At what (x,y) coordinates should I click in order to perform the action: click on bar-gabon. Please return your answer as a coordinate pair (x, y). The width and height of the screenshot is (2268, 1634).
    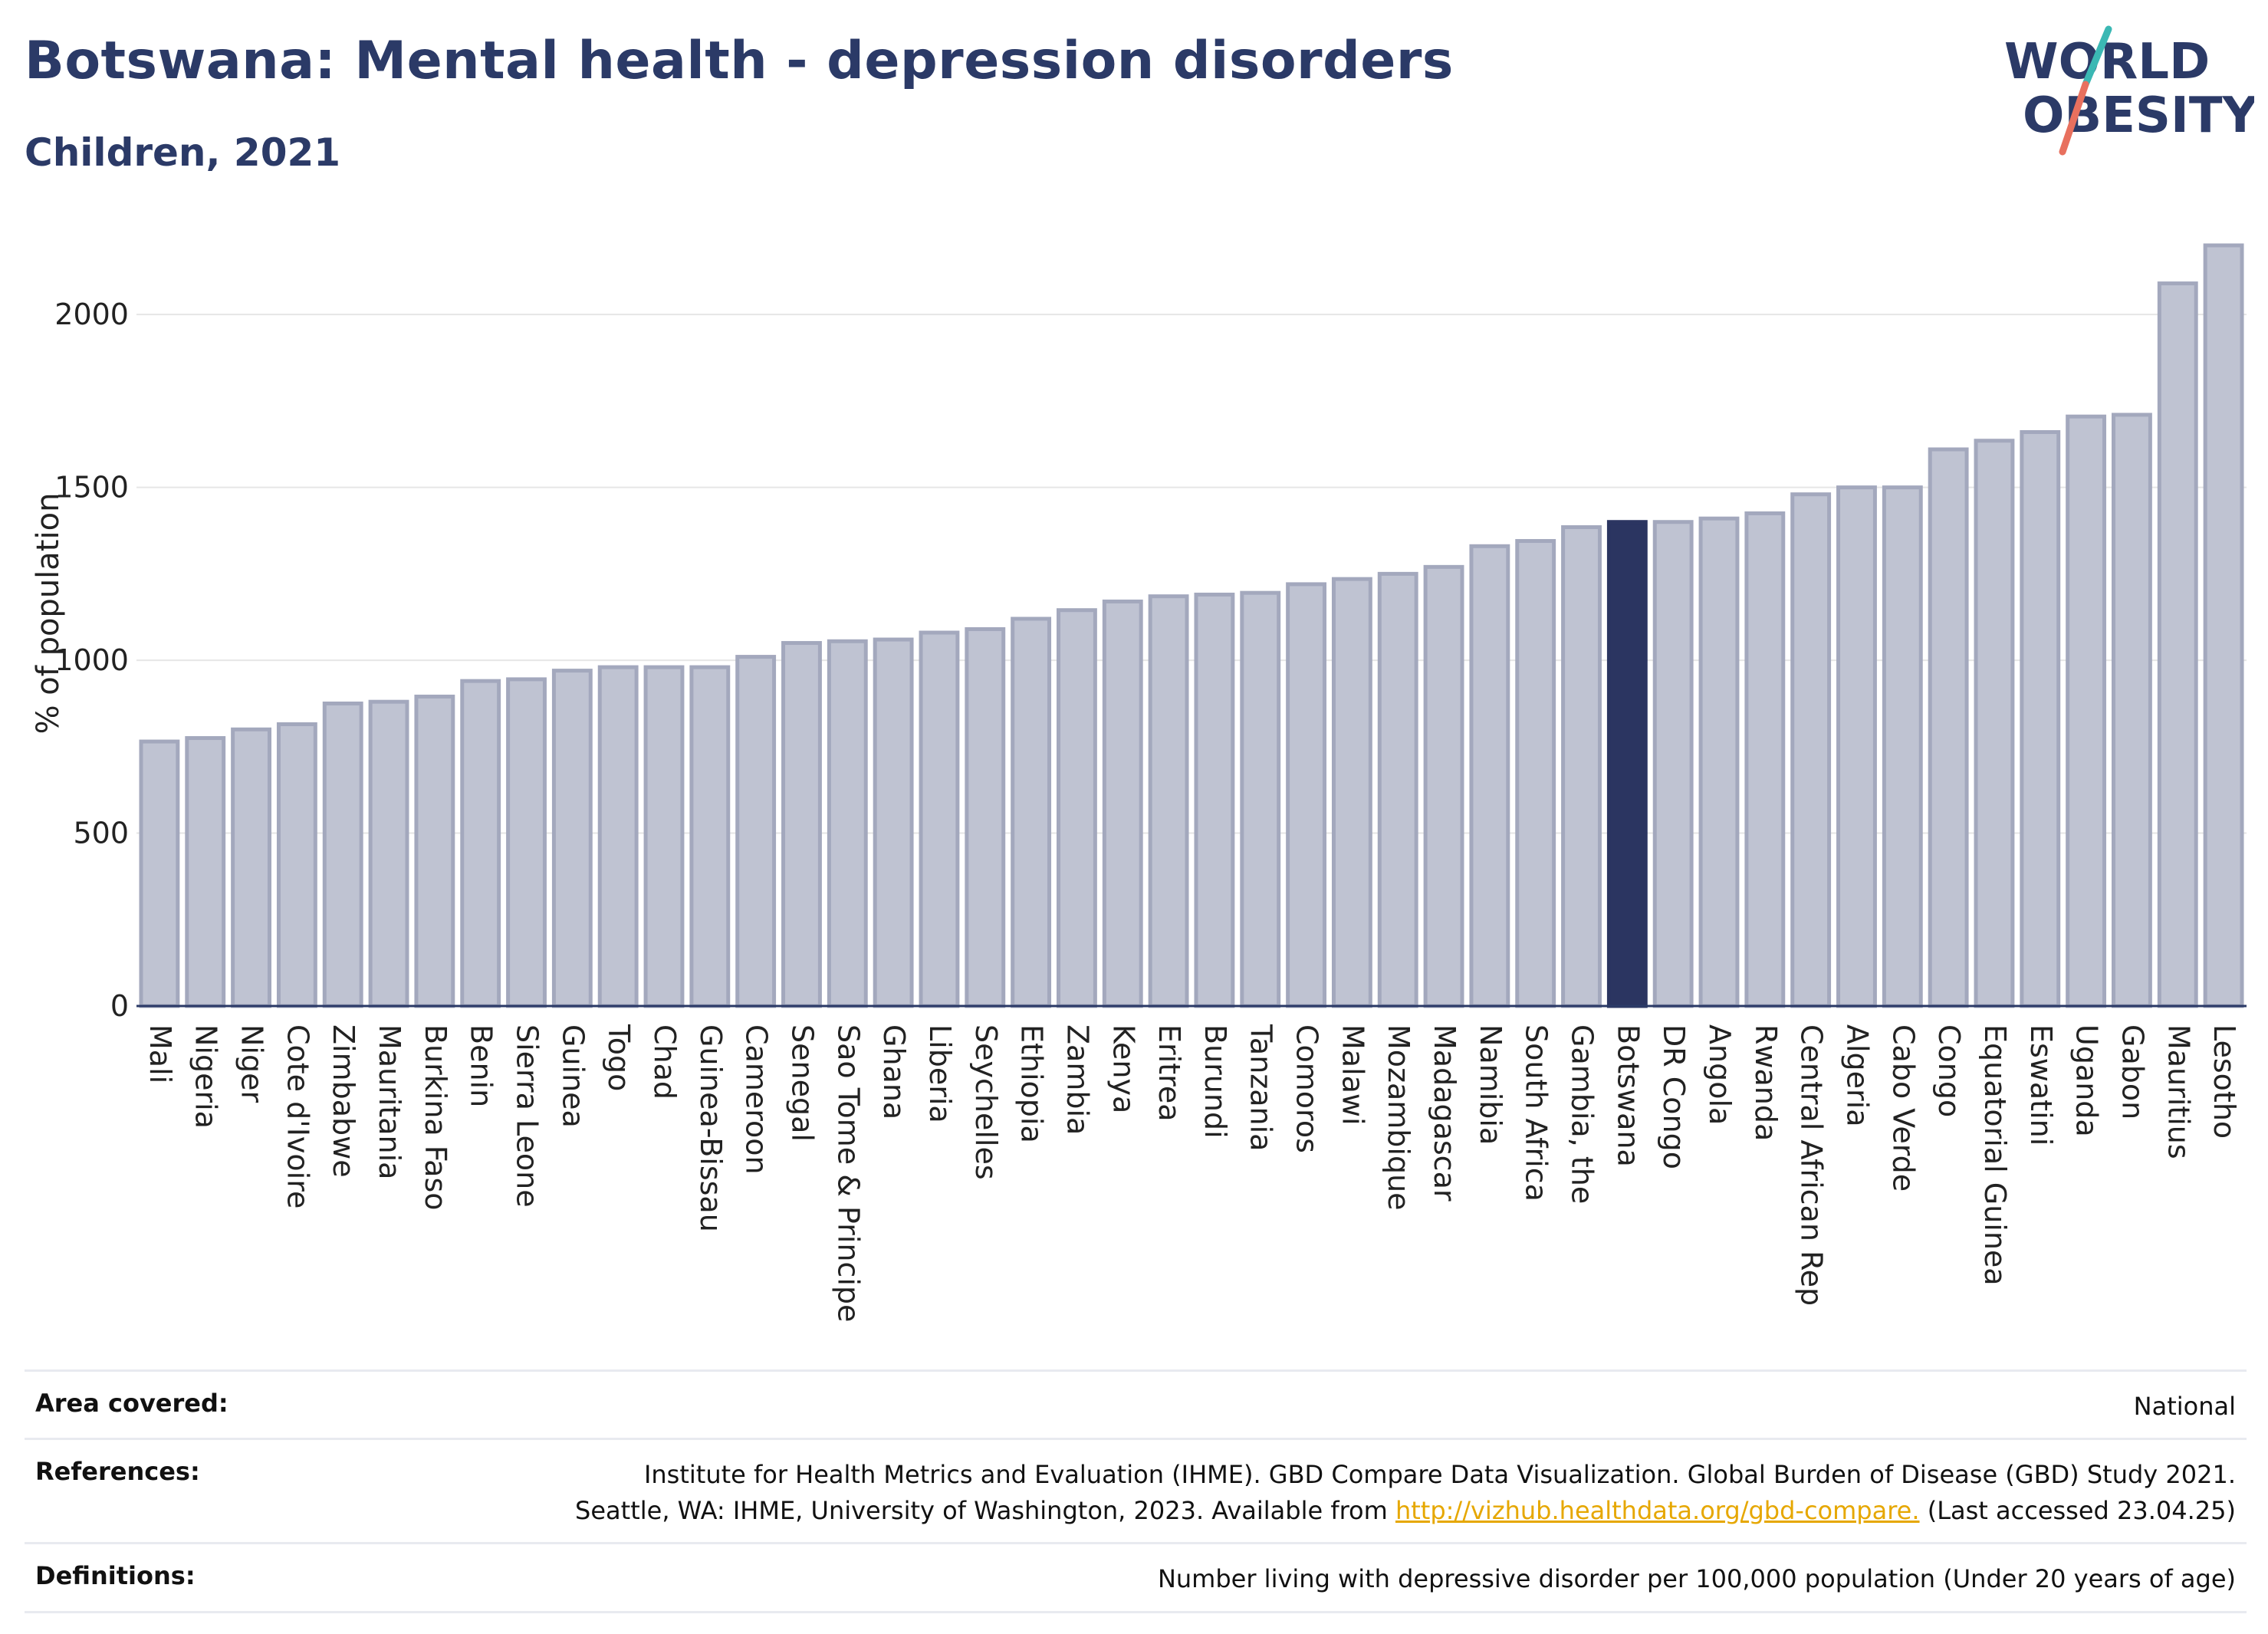
    Looking at the image, I should click on (2132, 711).